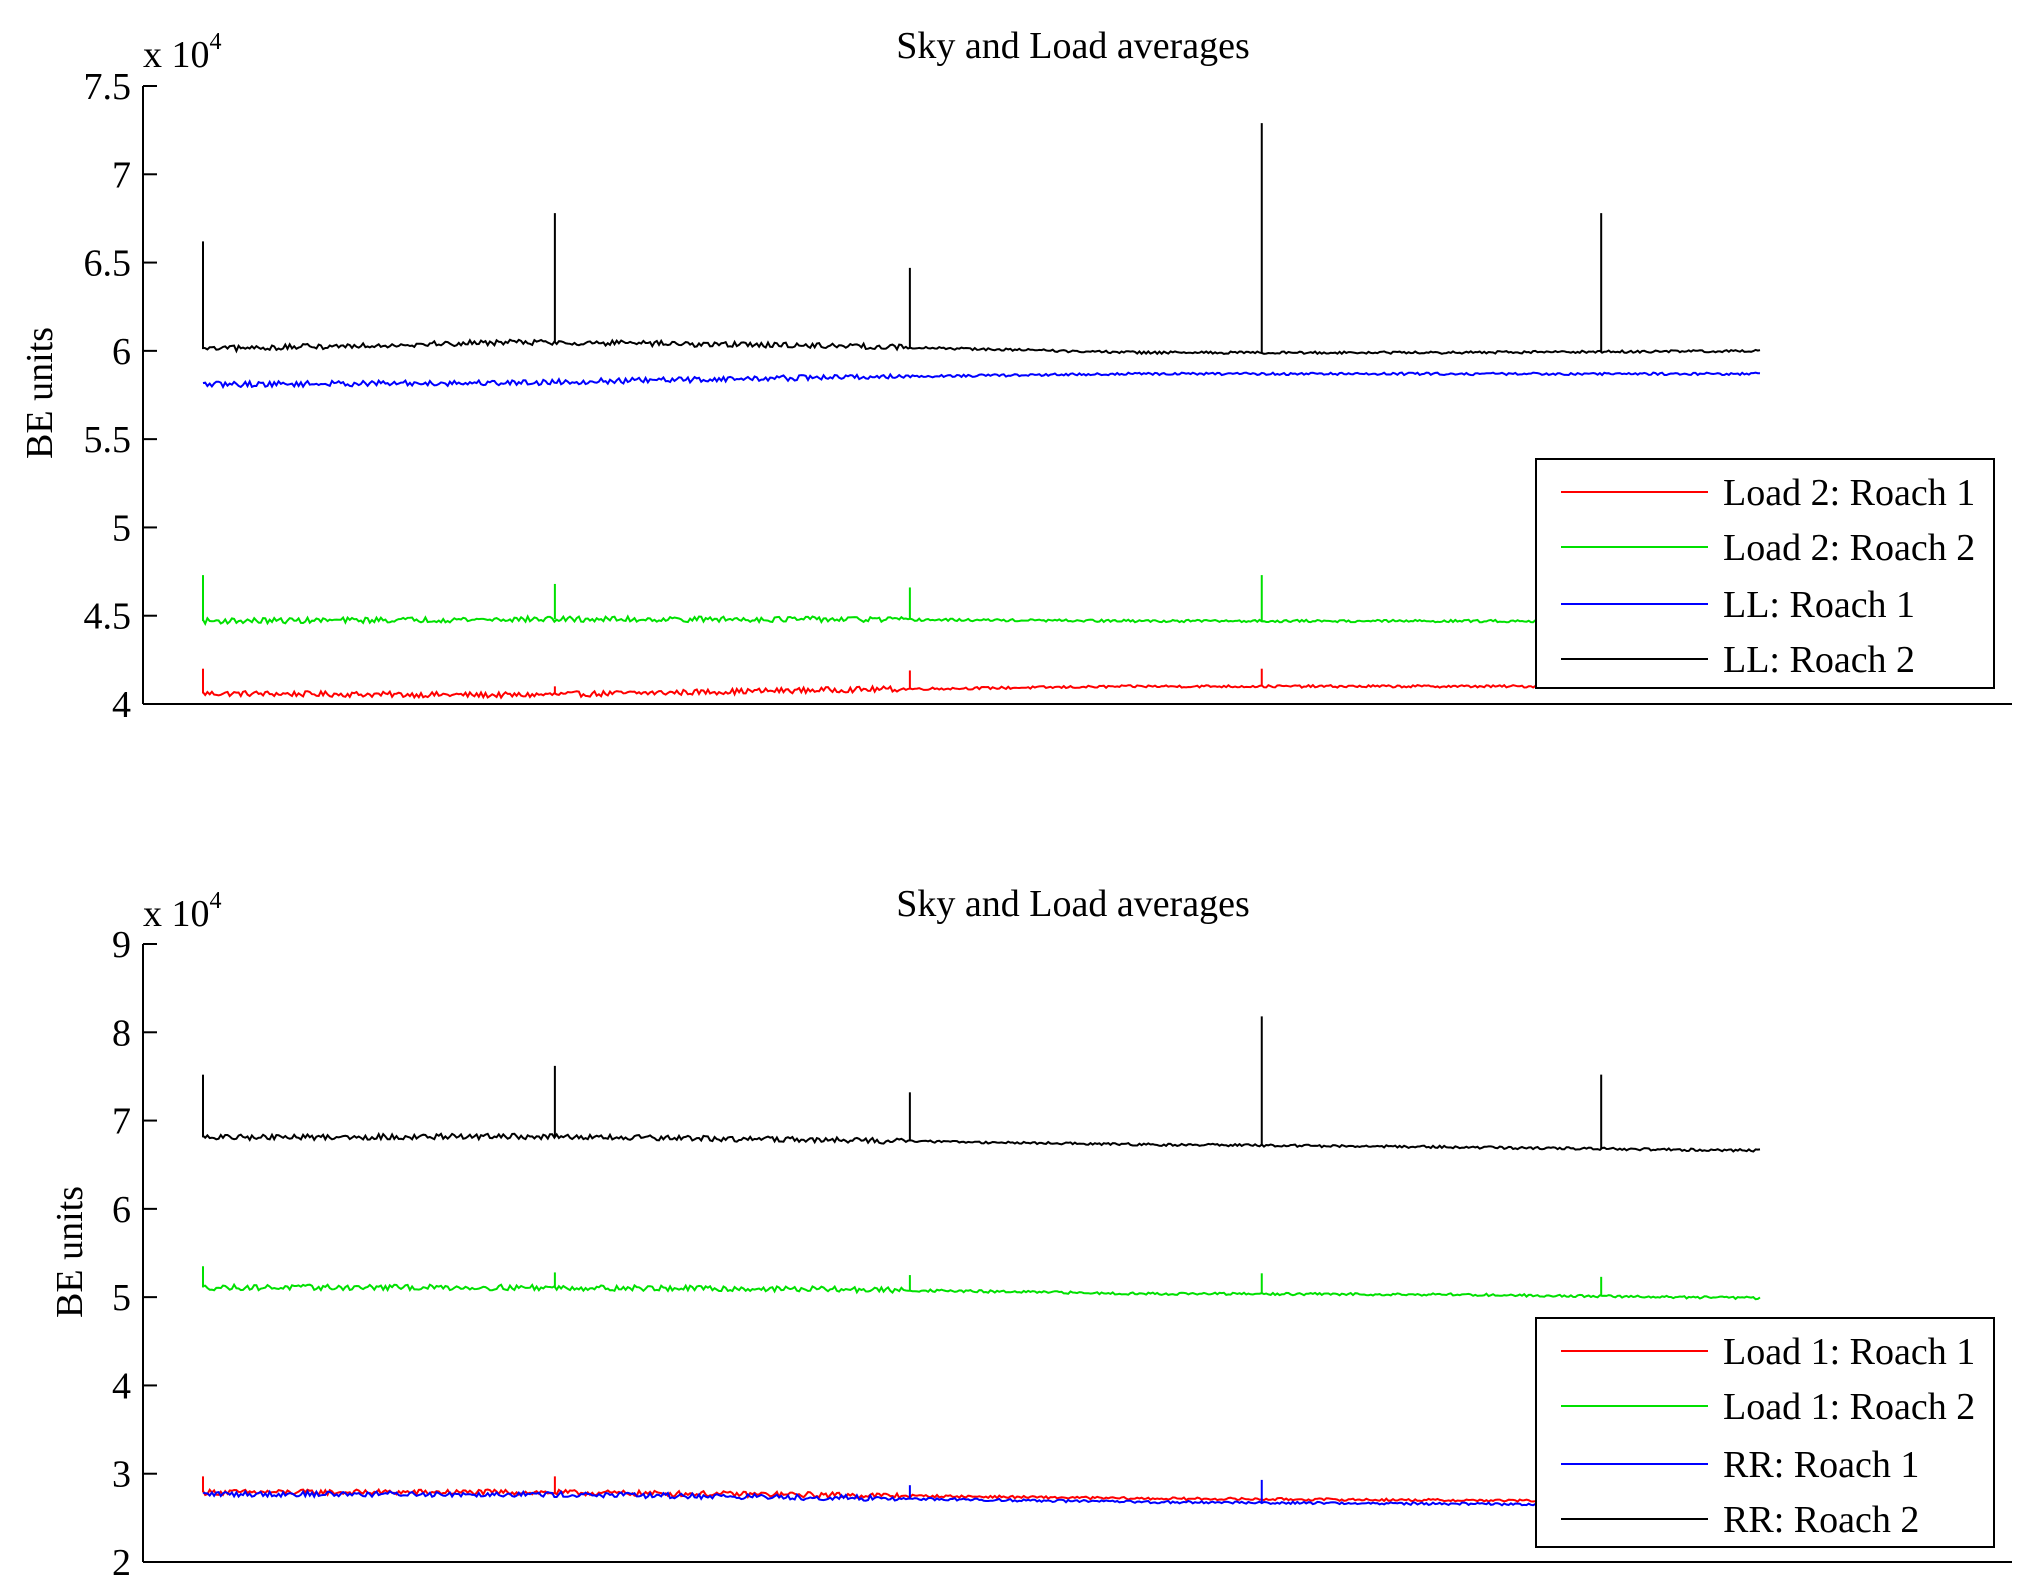  What do you see at coordinates (121, 1033) in the screenshot?
I see `y-tick-label: 8` at bounding box center [121, 1033].